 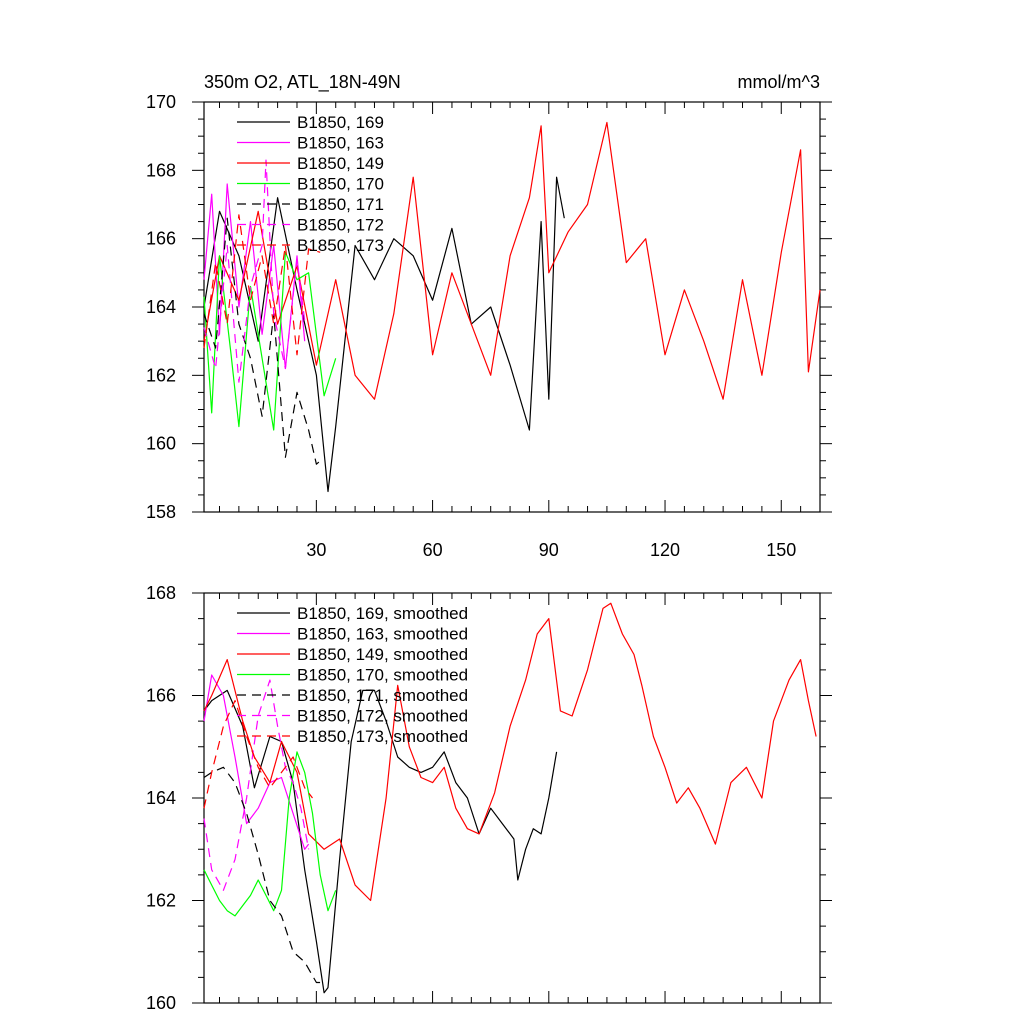 I want to click on legend-label: B1850, 169, smoothed, so click(x=382, y=613).